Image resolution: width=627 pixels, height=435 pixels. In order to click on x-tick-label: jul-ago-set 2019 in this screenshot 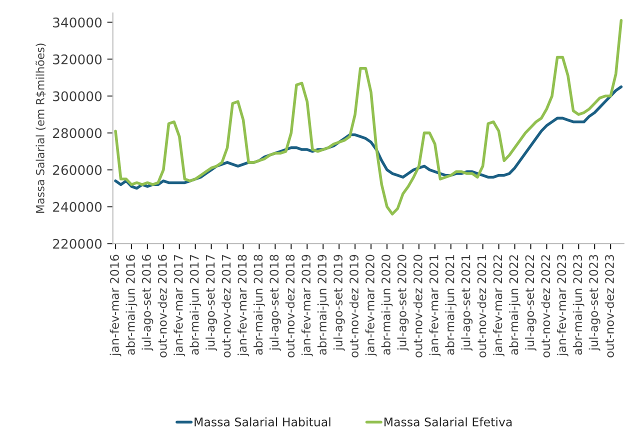, I will do `click(339, 302)`.